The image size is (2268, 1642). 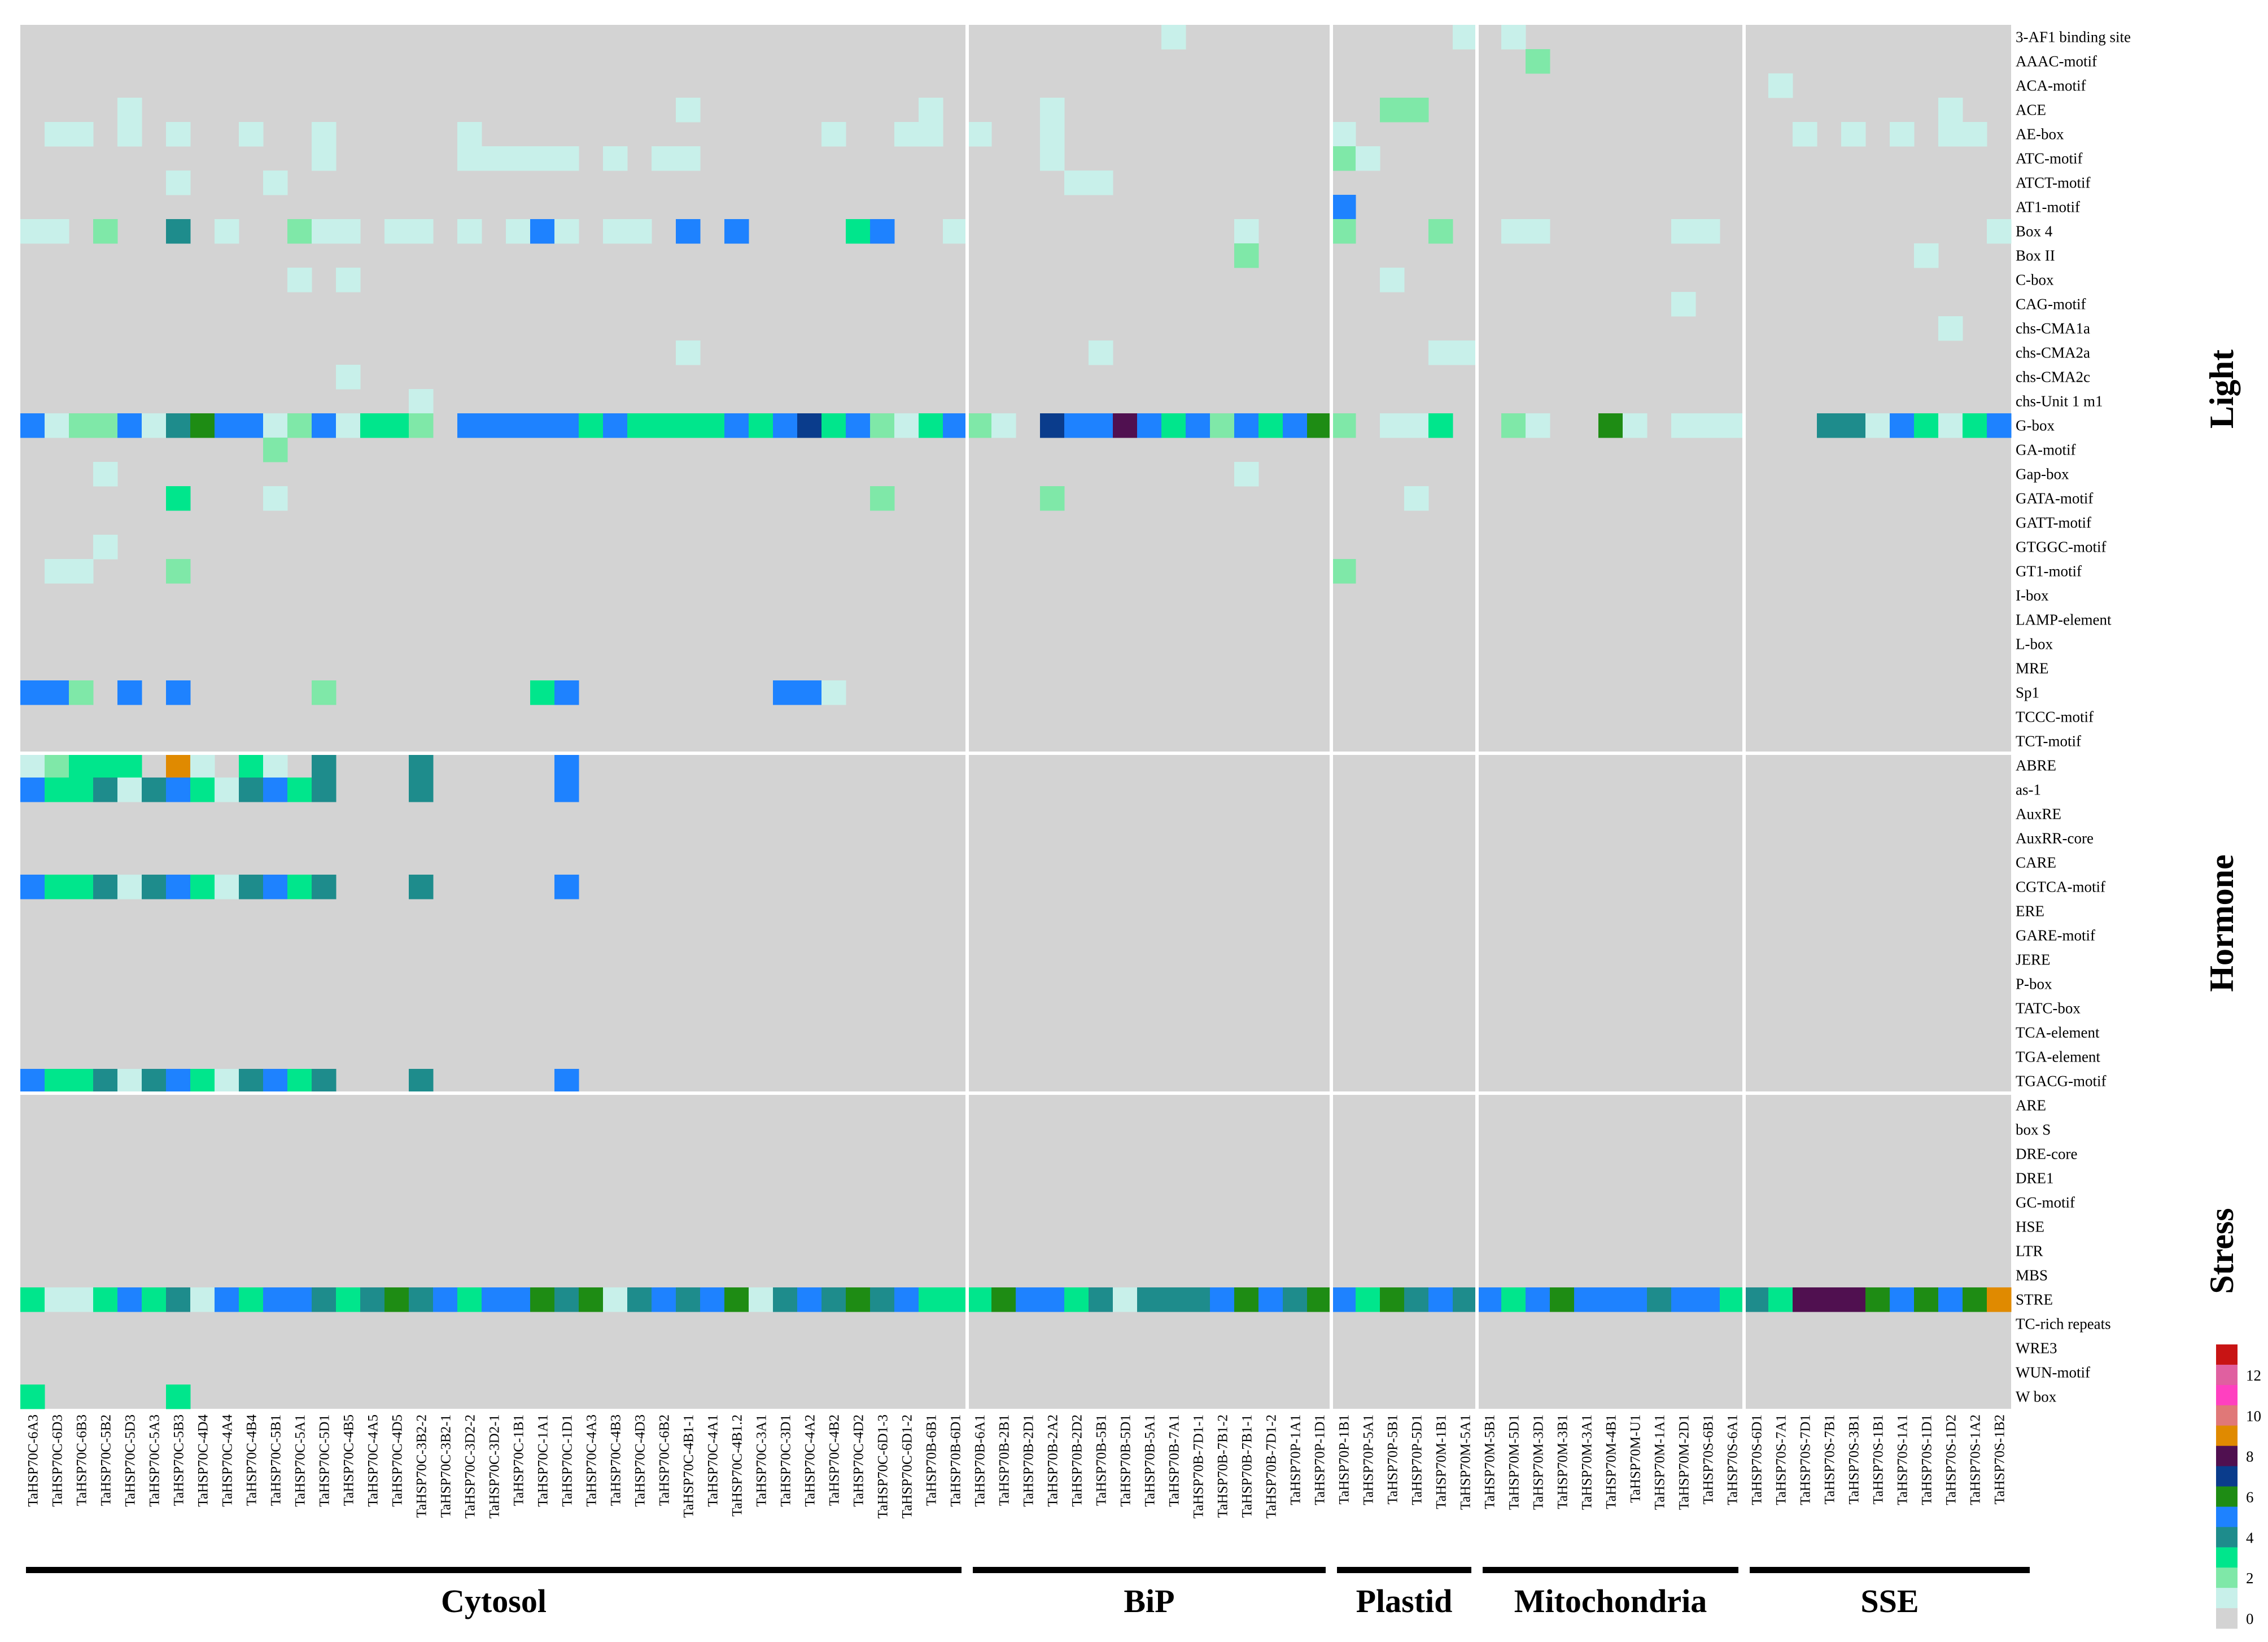 What do you see at coordinates (2061, 547) in the screenshot?
I see `row-label: GTGGC-motif` at bounding box center [2061, 547].